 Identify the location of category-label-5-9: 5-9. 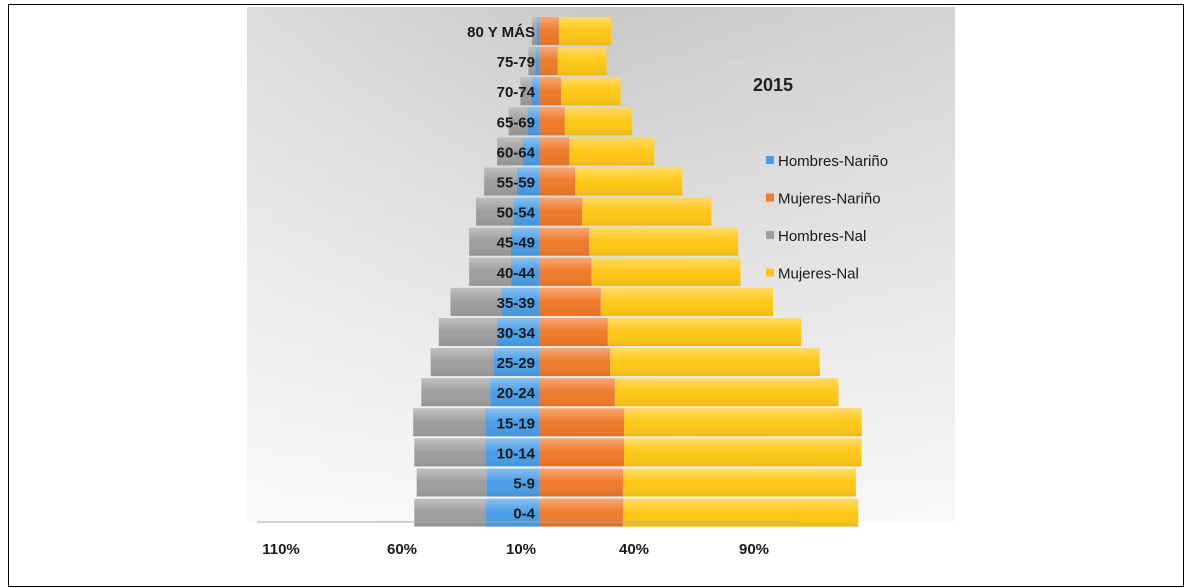
(524, 484).